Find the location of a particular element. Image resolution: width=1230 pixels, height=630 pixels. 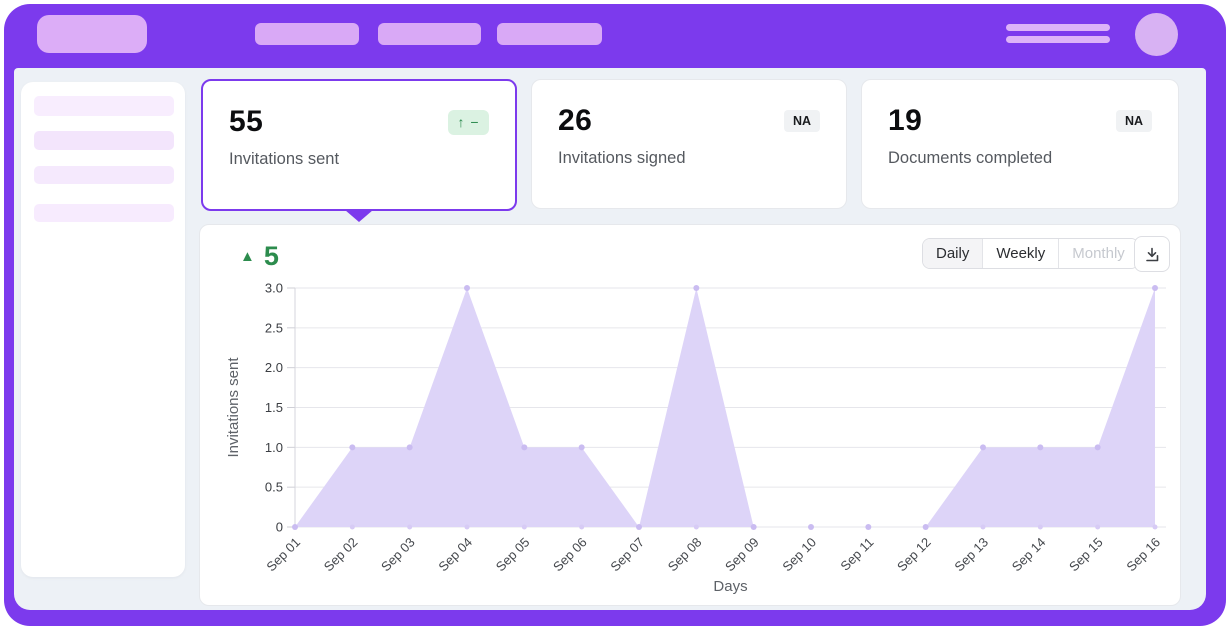

y-tick-label: 3.0 is located at coordinates (274, 288).